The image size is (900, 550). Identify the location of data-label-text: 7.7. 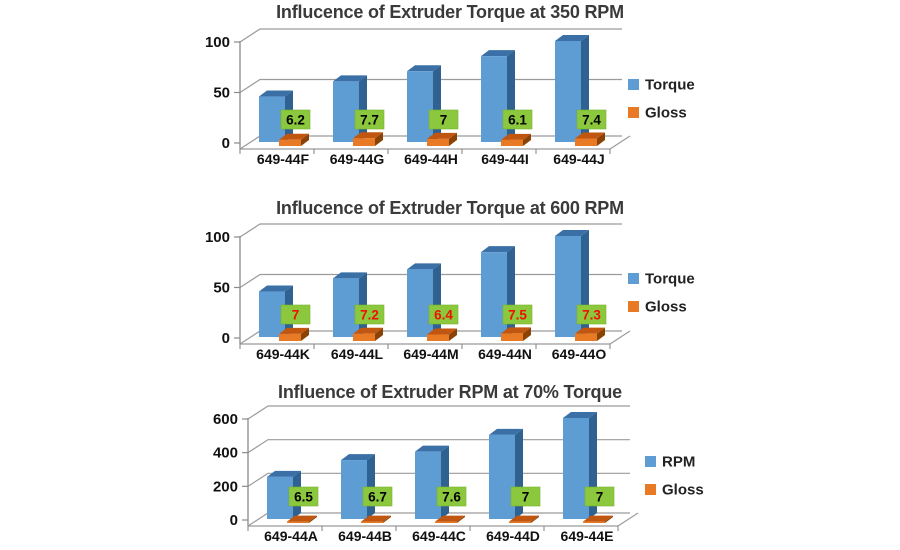
(369, 120).